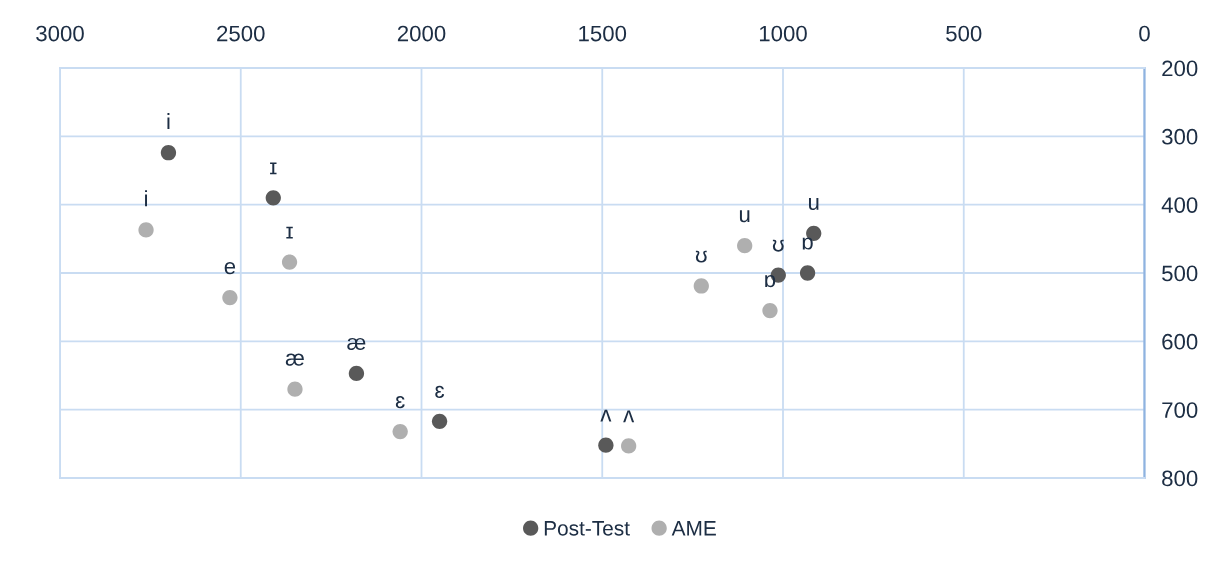  I want to click on x-tick-label: 0, so click(1144, 33).